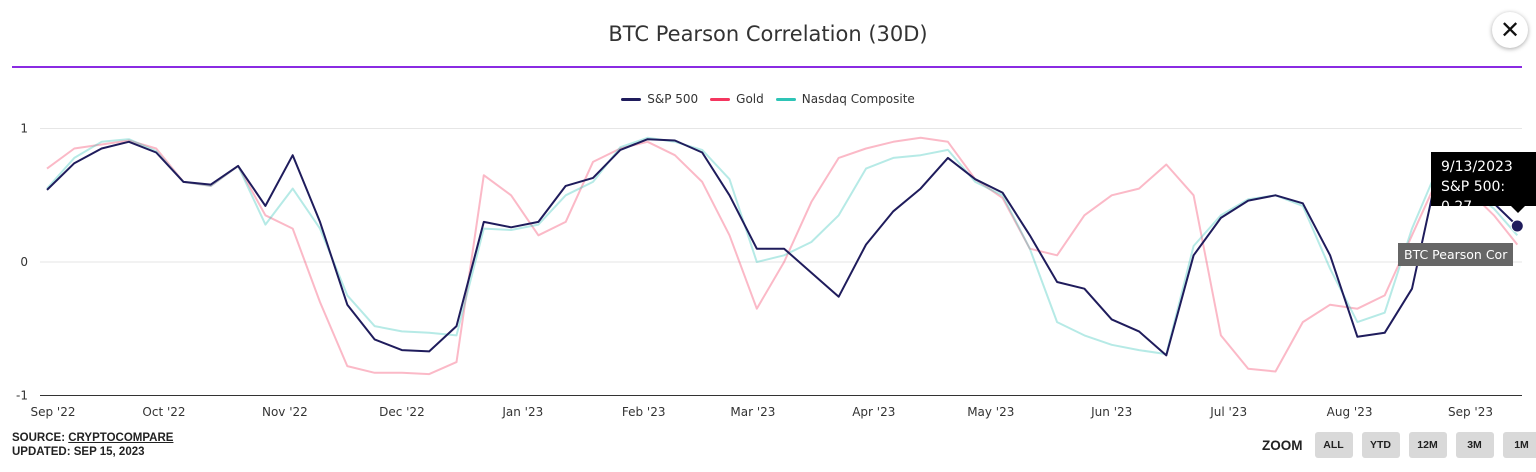 This screenshot has height=472, width=1536. What do you see at coordinates (163, 412) in the screenshot?
I see `x-tick-label: Oct '22` at bounding box center [163, 412].